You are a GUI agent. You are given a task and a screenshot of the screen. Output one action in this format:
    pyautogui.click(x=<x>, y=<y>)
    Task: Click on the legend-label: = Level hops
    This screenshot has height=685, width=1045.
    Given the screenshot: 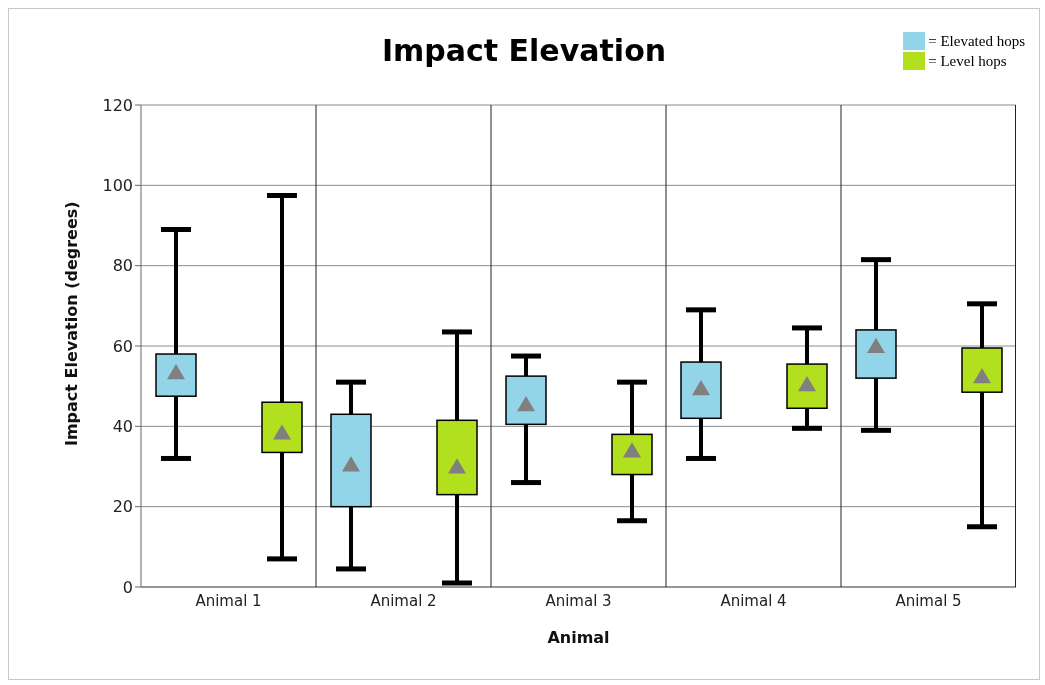 What is the action you would take?
    pyautogui.click(x=967, y=61)
    